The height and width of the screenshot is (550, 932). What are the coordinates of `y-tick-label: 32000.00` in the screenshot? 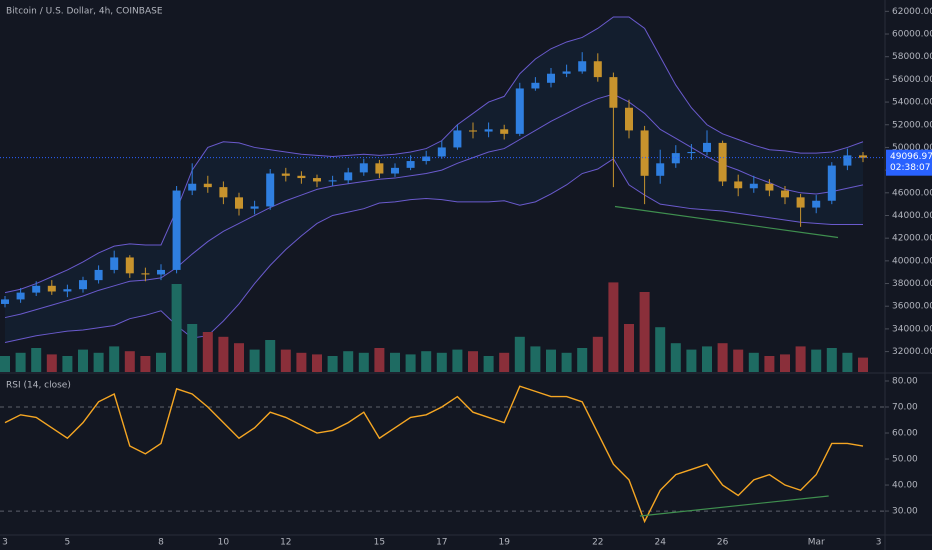 It's located at (912, 352).